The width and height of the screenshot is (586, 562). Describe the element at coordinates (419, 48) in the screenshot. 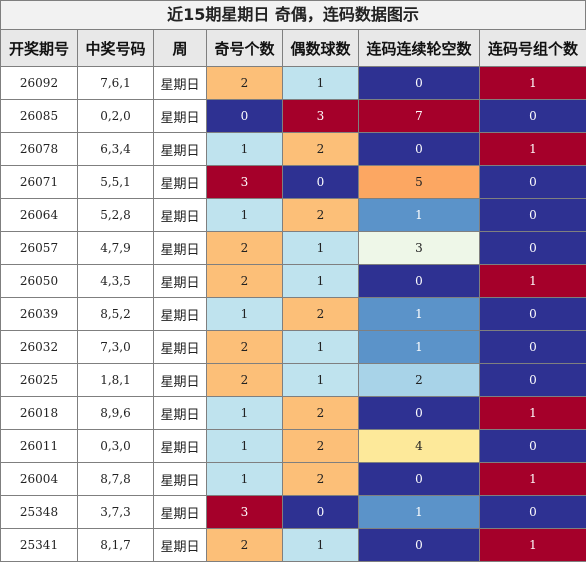

I see `header-consecutive-miss: 连码连续轮空数` at that location.